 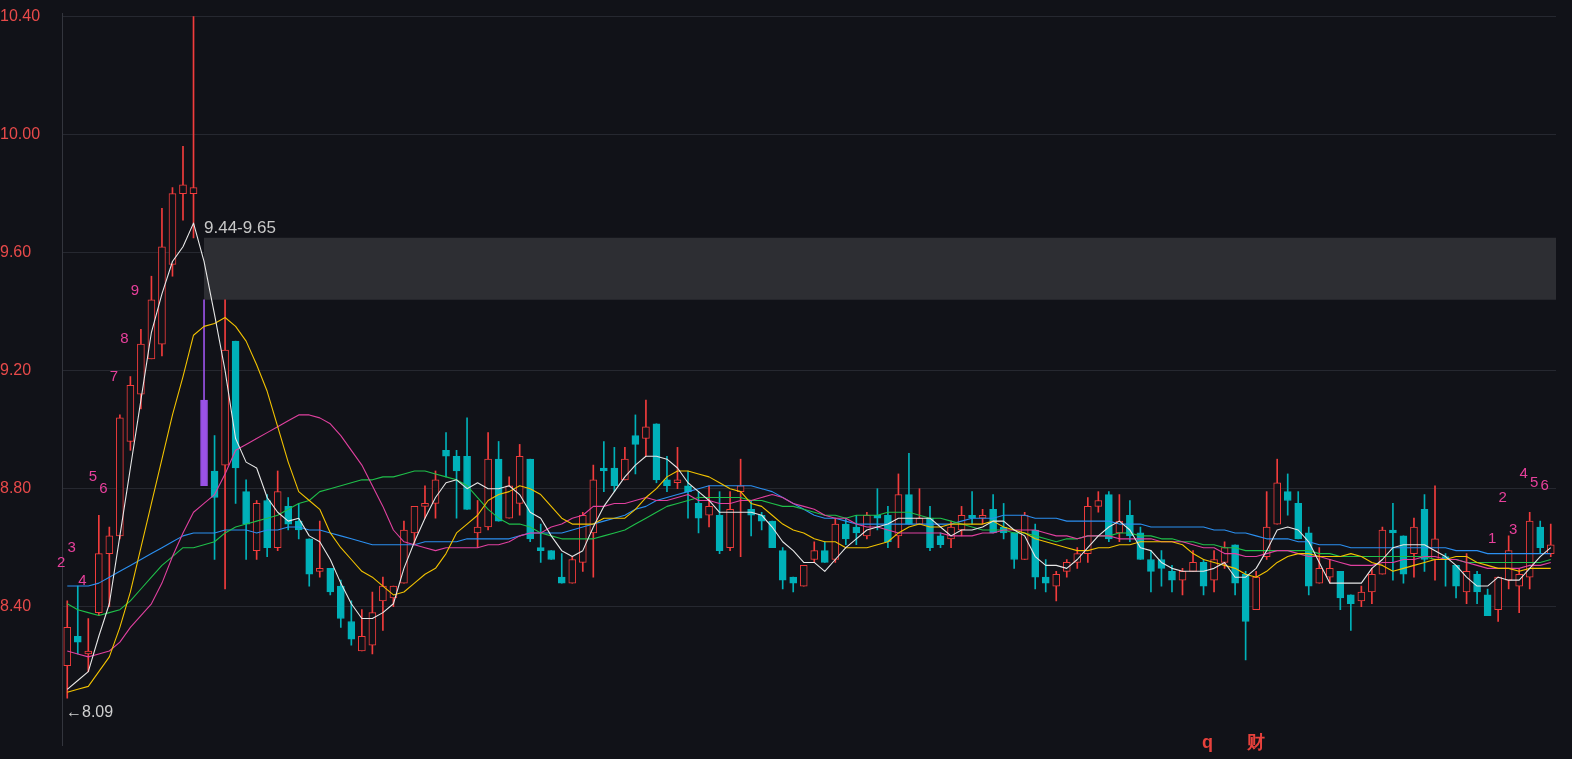 What do you see at coordinates (1492, 538) in the screenshot?
I see `text: 1` at bounding box center [1492, 538].